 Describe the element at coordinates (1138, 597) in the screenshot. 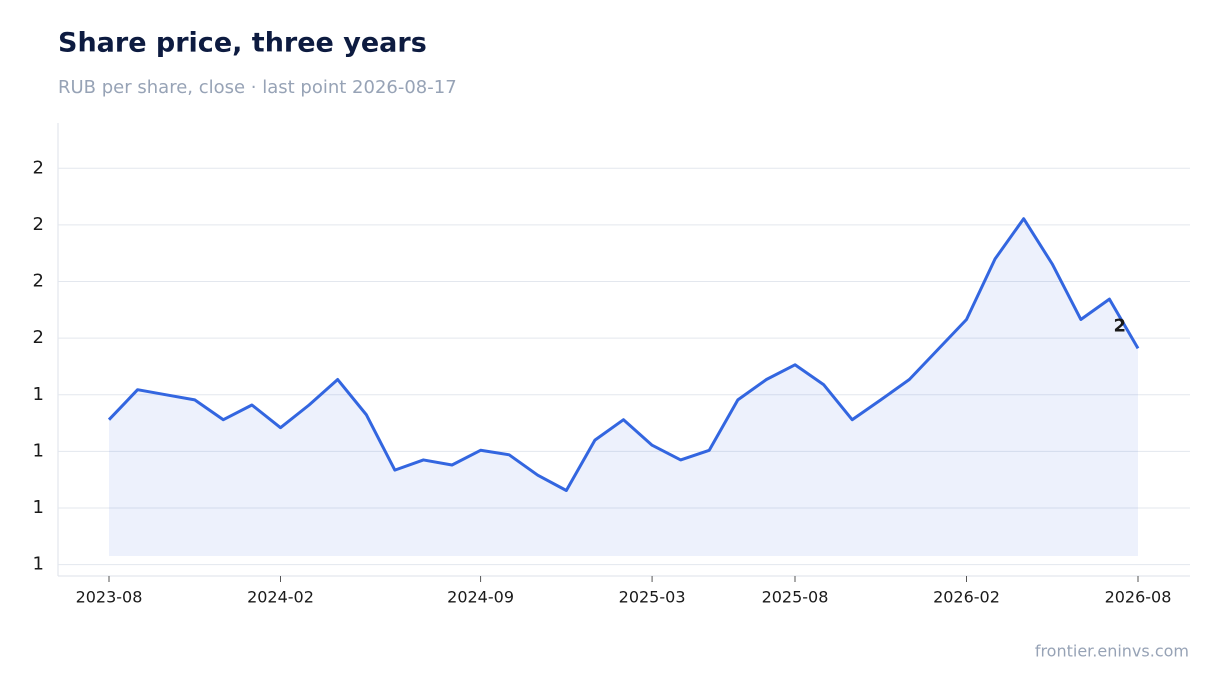

I see `x-tick-label: 2026-08` at that location.